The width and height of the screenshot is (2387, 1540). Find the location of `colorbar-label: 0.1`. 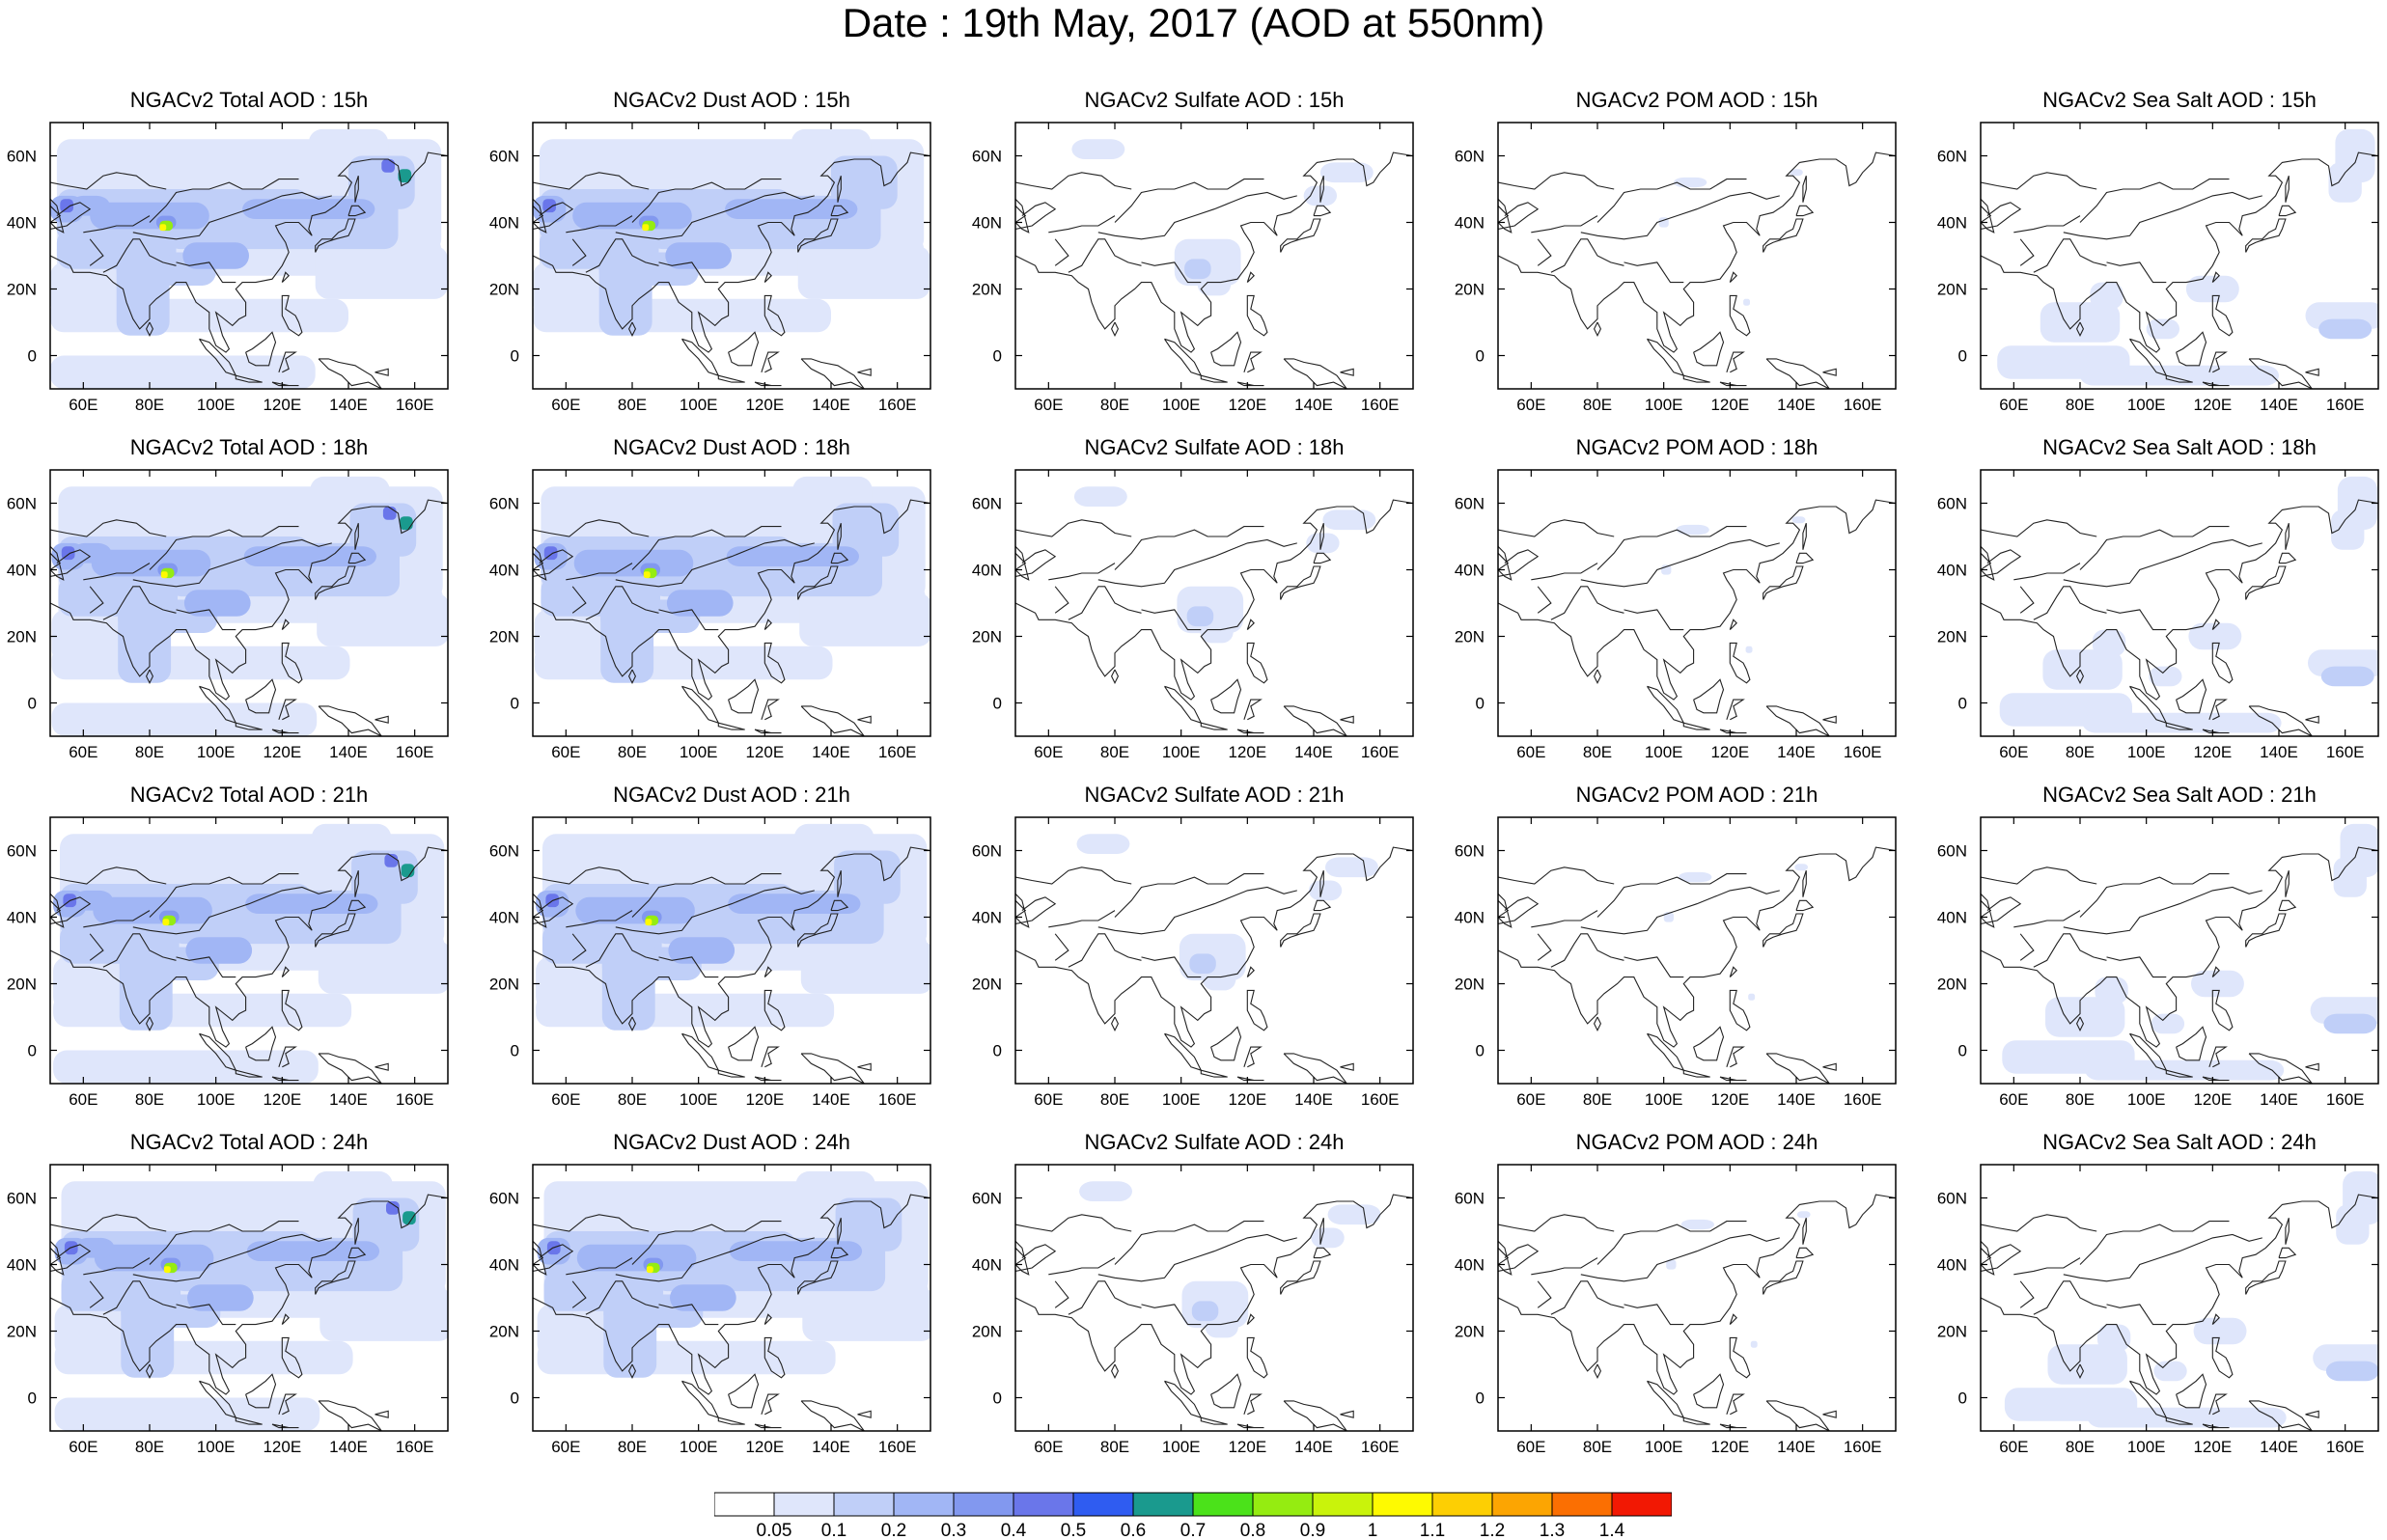

colorbar-label: 0.1 is located at coordinates (834, 1530).